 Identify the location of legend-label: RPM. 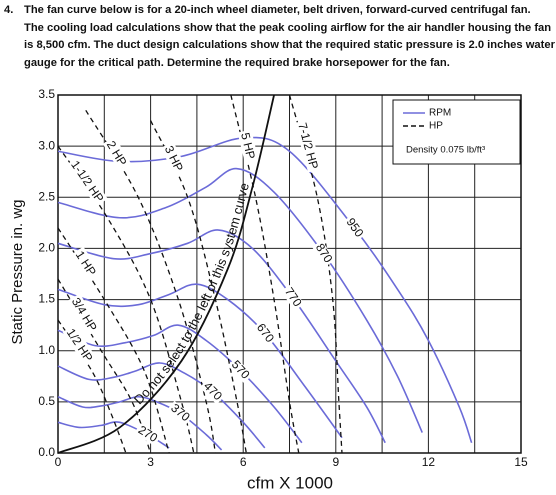
(440, 113).